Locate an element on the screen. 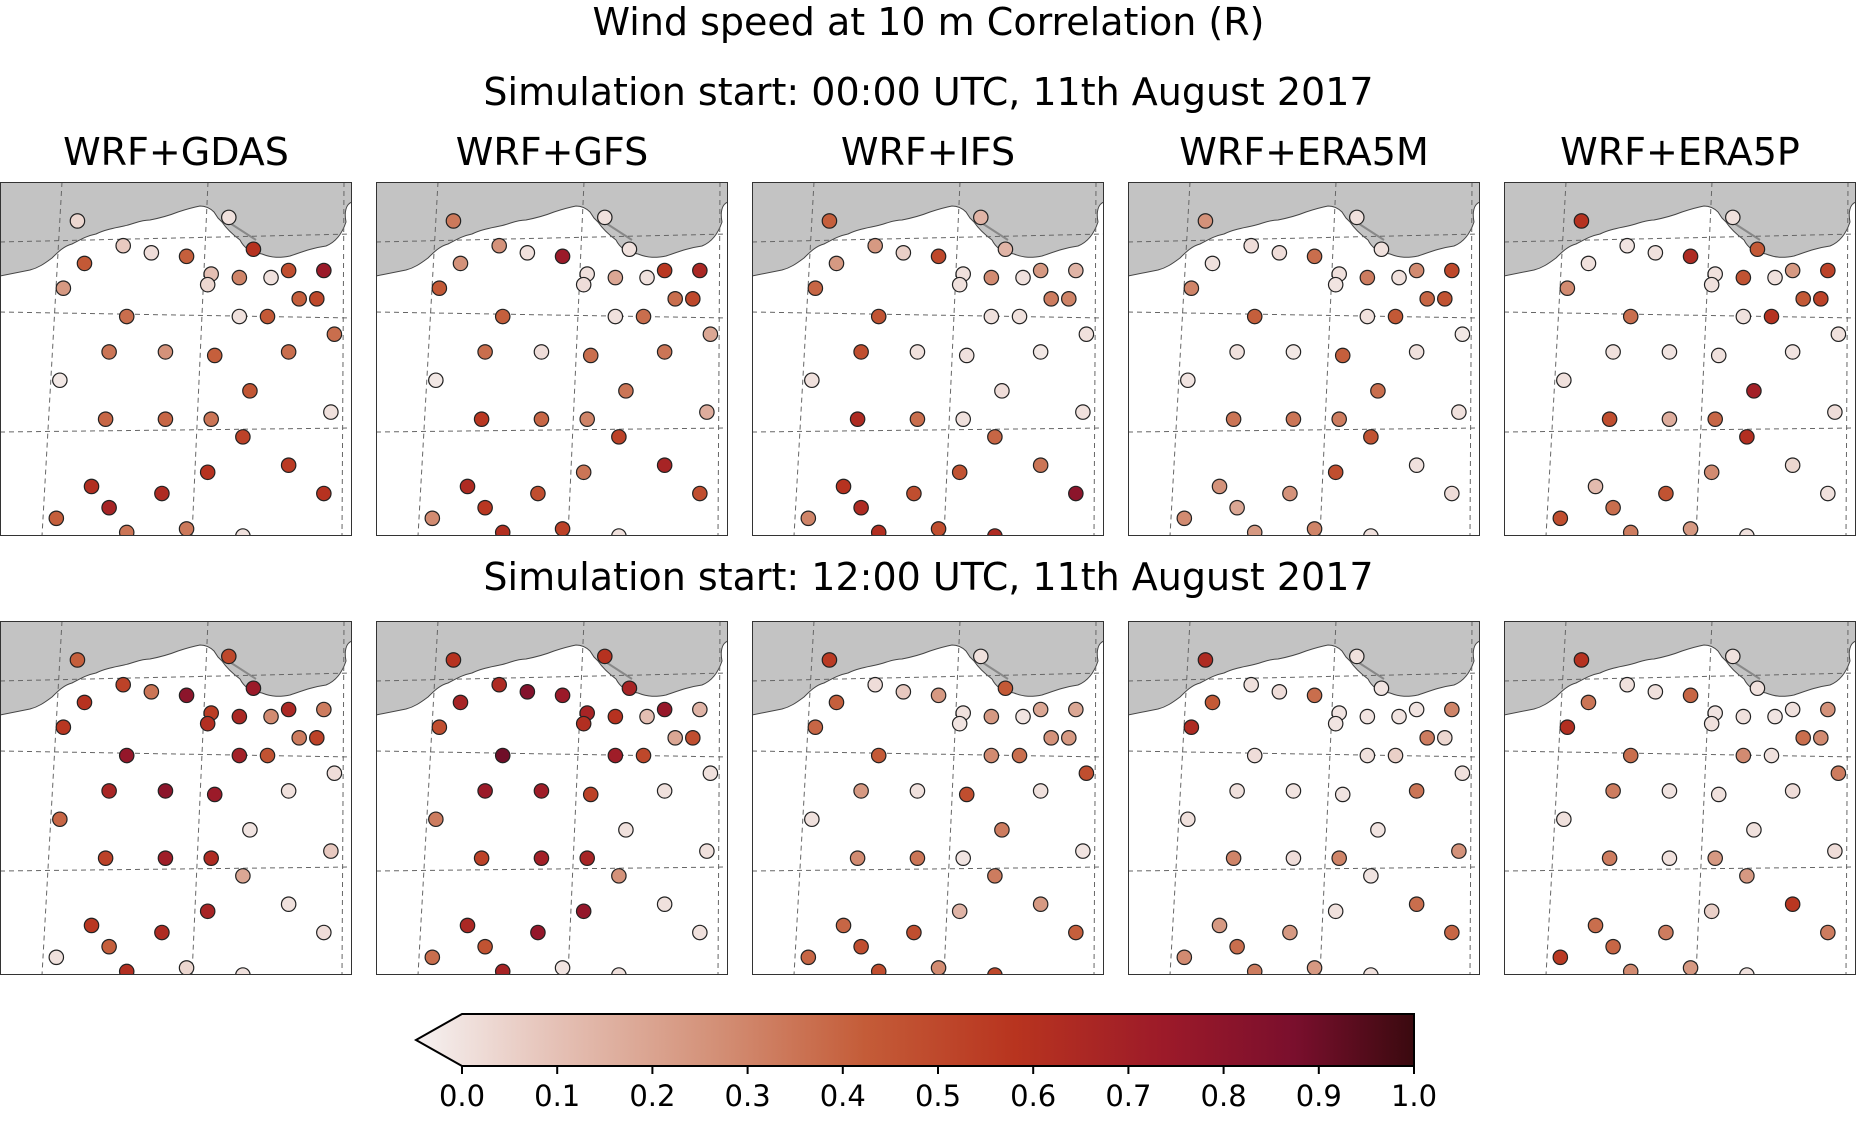 The height and width of the screenshot is (1122, 1857). colorbar-tick-label: 0.3 is located at coordinates (748, 1096).